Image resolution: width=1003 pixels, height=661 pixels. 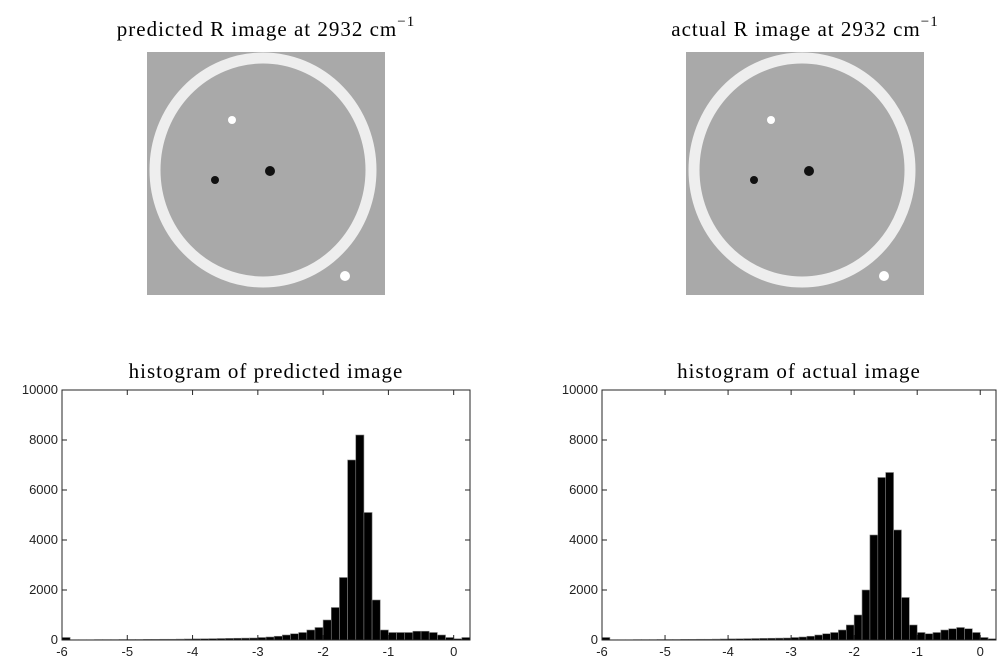 I want to click on image-title: actual R image at 2932 cm−1, so click(x=804, y=27).